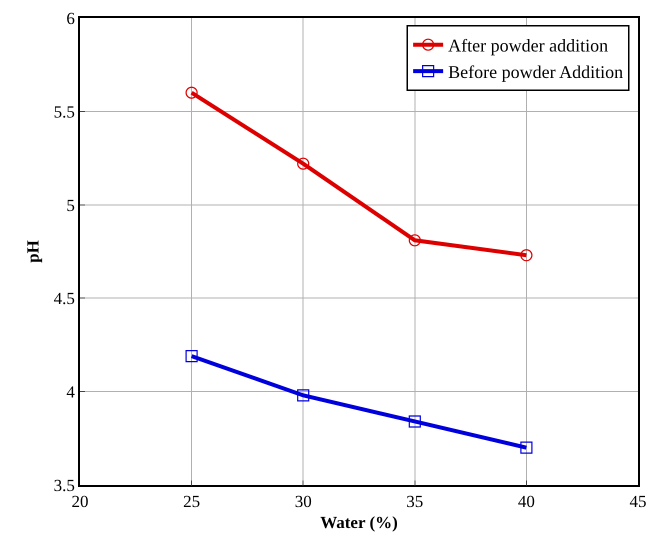 This screenshot has height=547, width=655. Describe the element at coordinates (638, 502) in the screenshot. I see `x-tick-label: 45` at that location.